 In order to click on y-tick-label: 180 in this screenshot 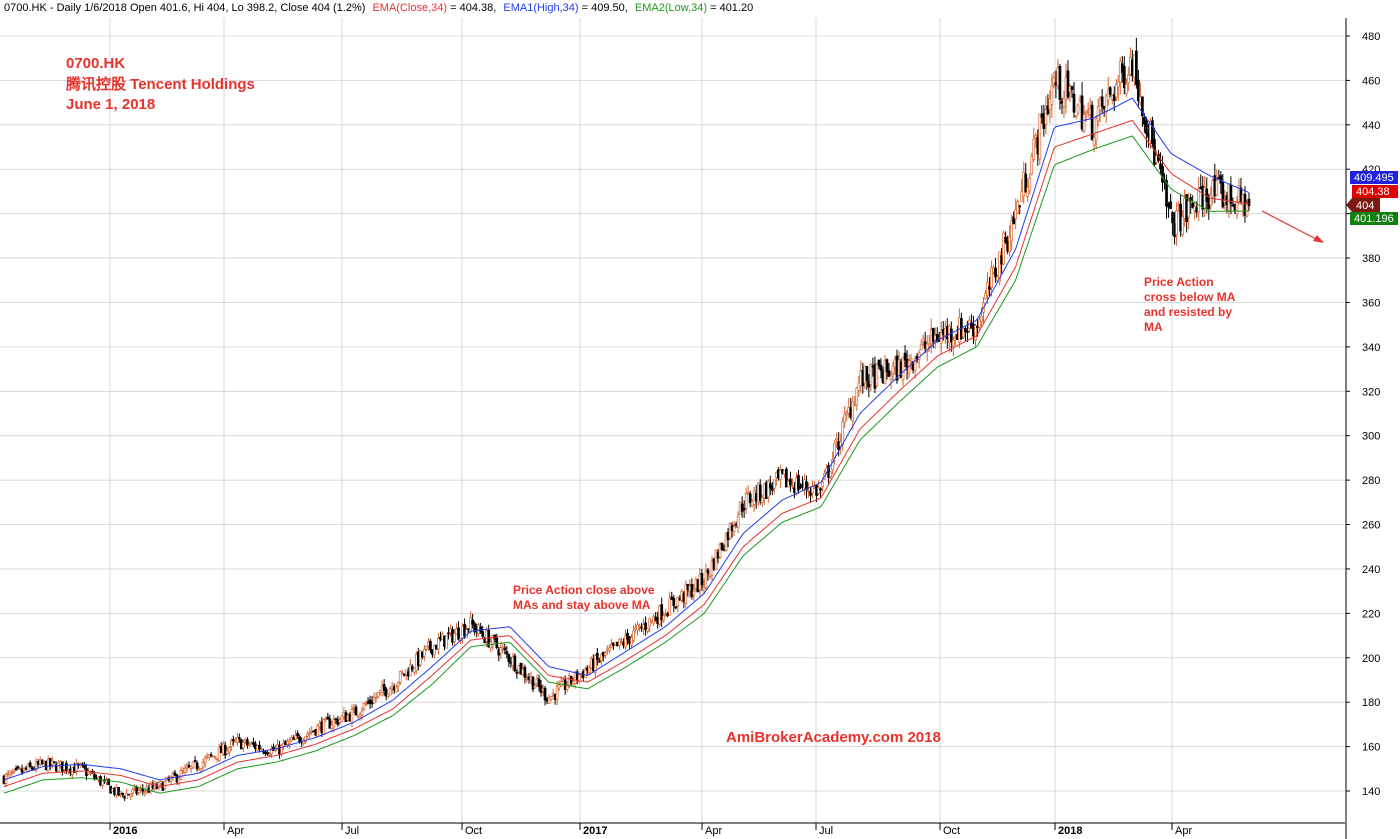, I will do `click(1371, 703)`.